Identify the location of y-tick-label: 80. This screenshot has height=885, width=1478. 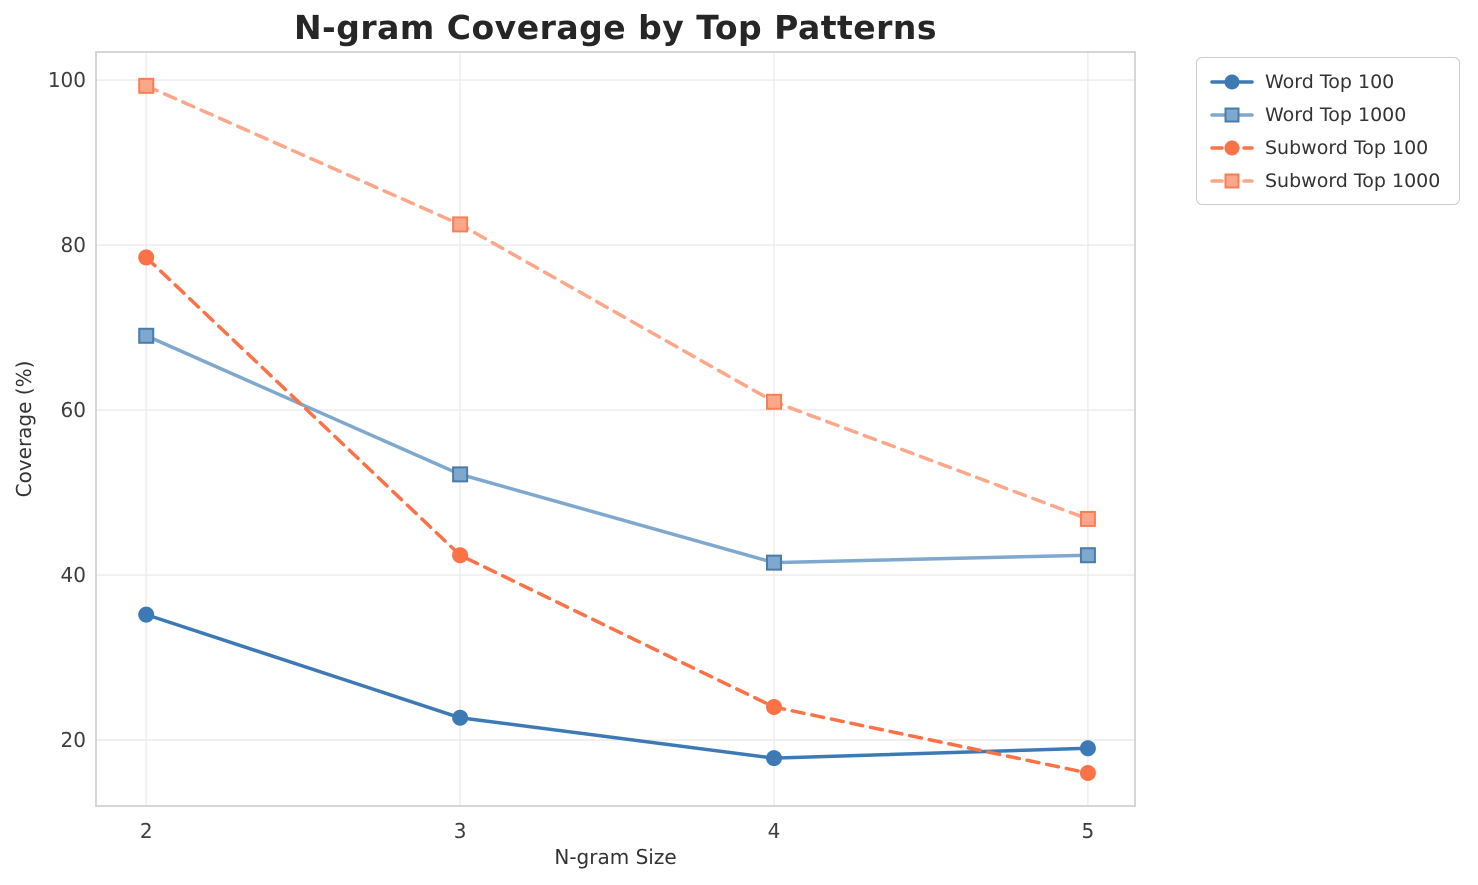
(73, 245).